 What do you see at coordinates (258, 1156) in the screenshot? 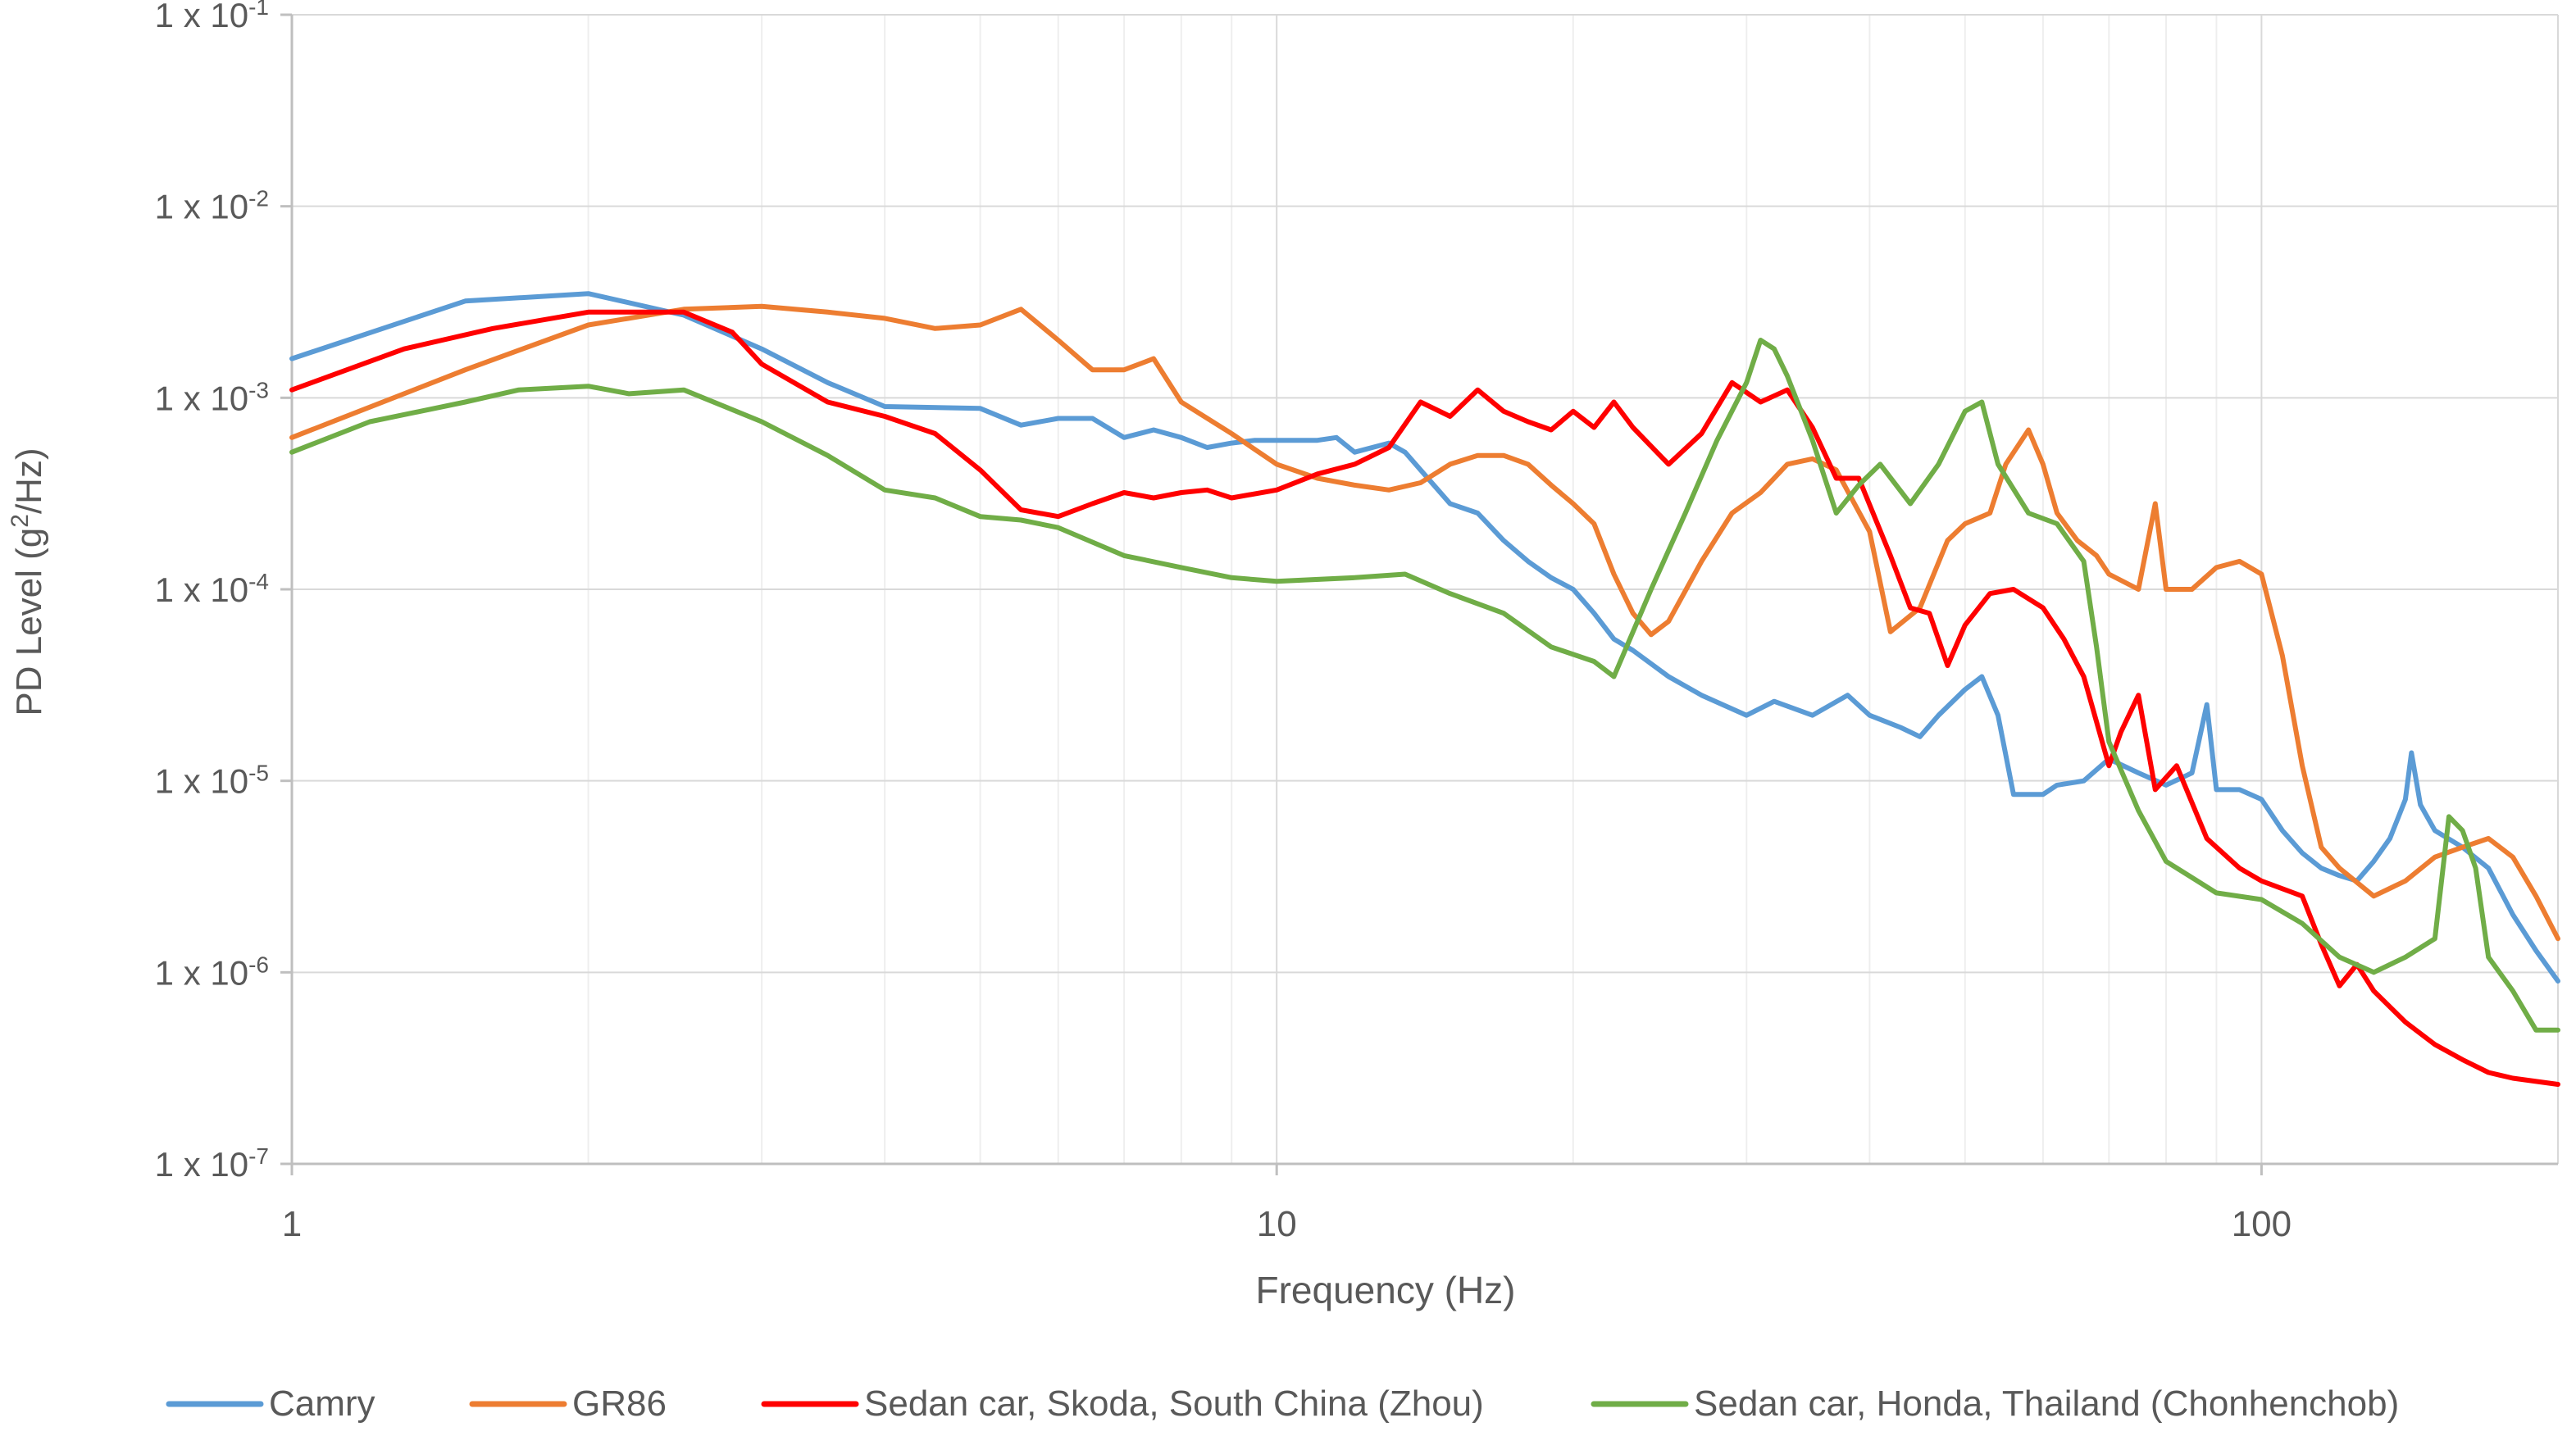
I see `y-tick-exponent: -7` at bounding box center [258, 1156].